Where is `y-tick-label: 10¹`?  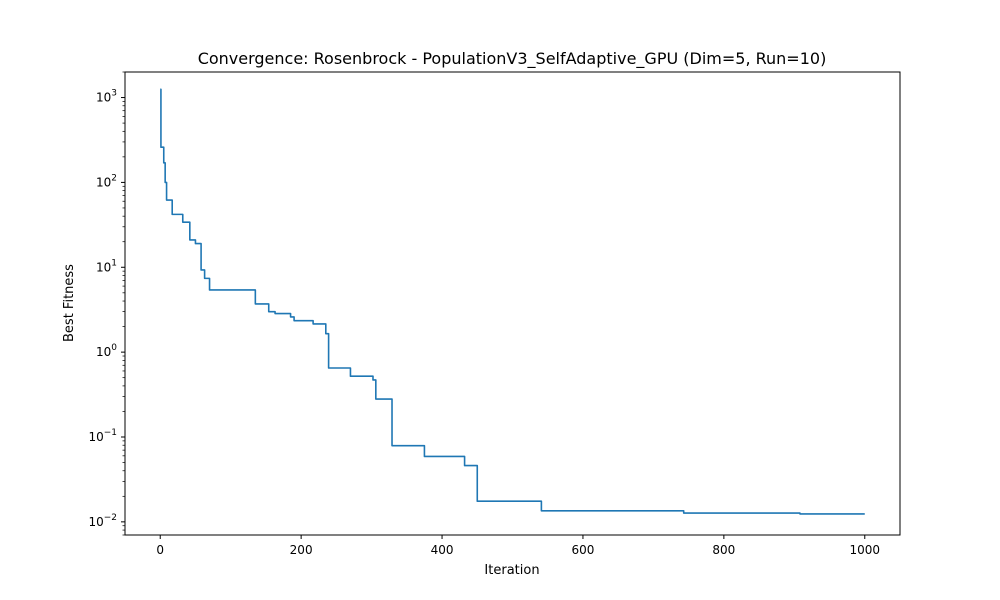 y-tick-label: 10¹ is located at coordinates (106, 266).